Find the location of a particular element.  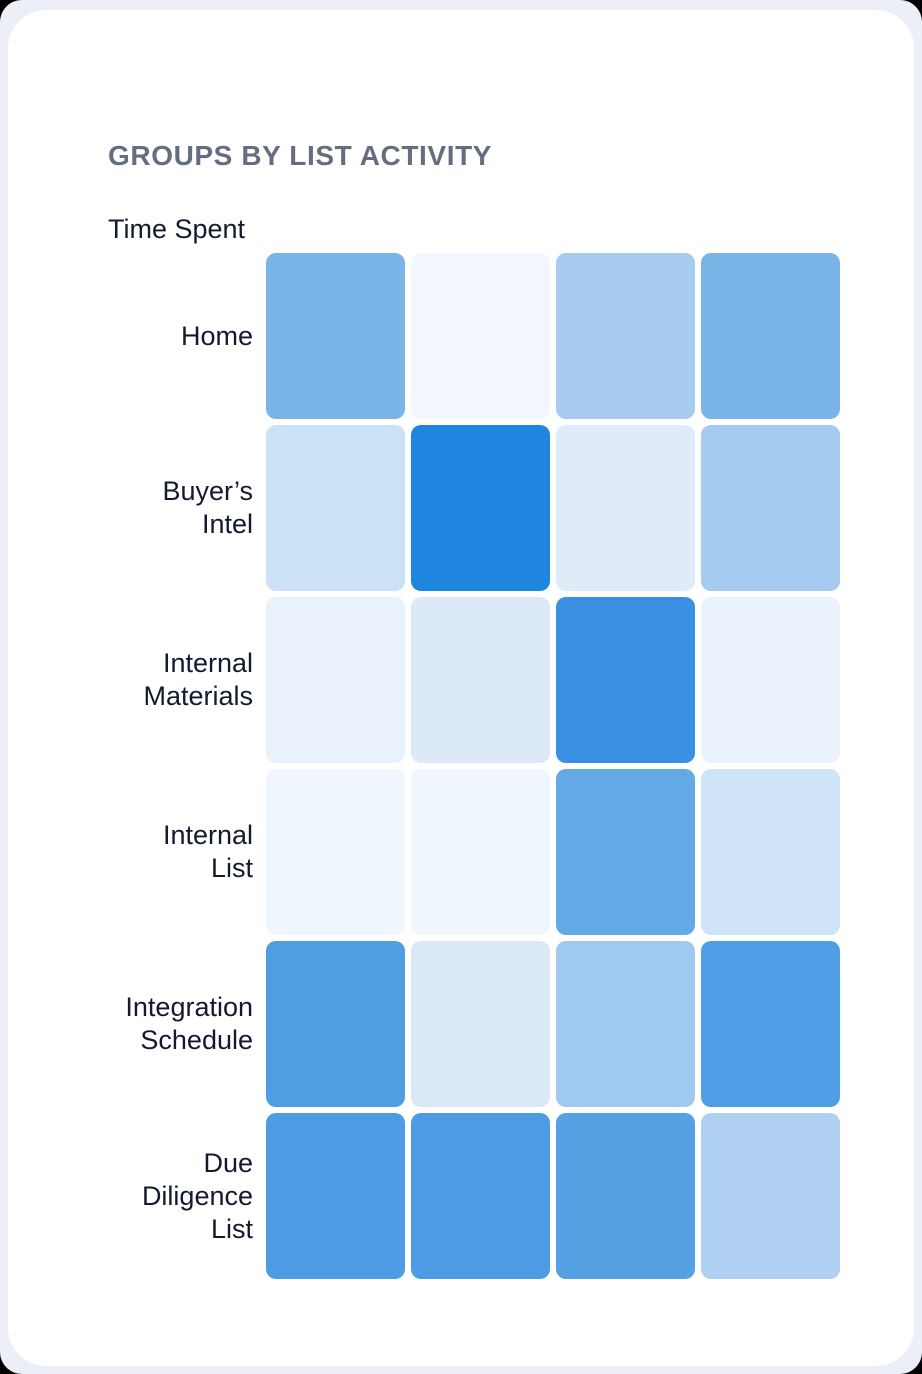

heatmap-row-label-1: Home is located at coordinates (184, 336).